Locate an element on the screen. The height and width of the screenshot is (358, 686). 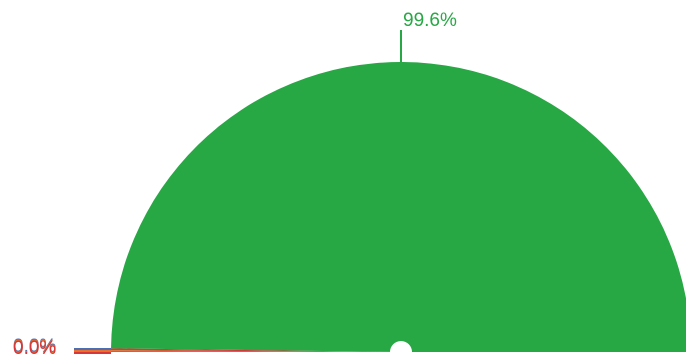
slice-label-0: 0.0% is located at coordinates (34, 346).